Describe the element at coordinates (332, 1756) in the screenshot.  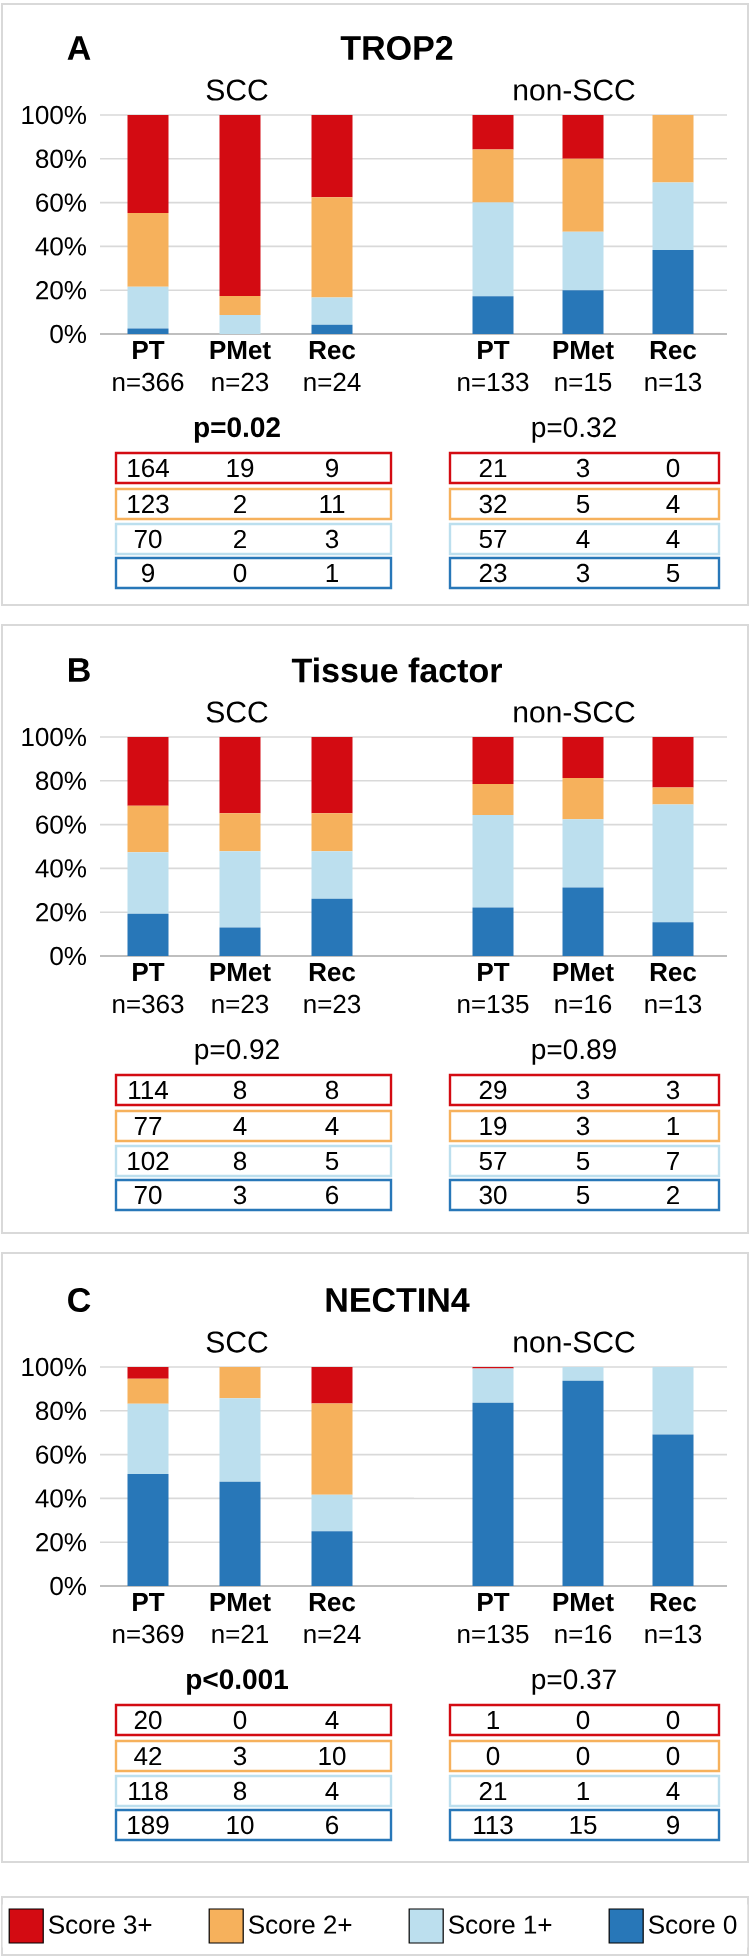
I see `text: 10` at that location.